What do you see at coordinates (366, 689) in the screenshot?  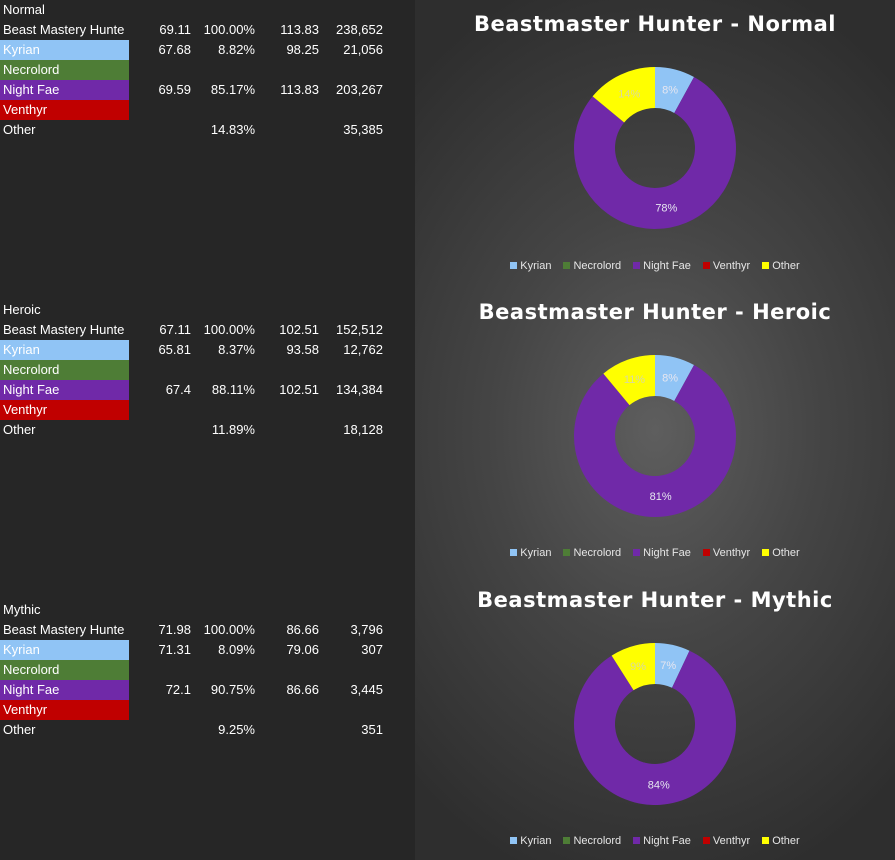 I see `cell-count: 3,445` at bounding box center [366, 689].